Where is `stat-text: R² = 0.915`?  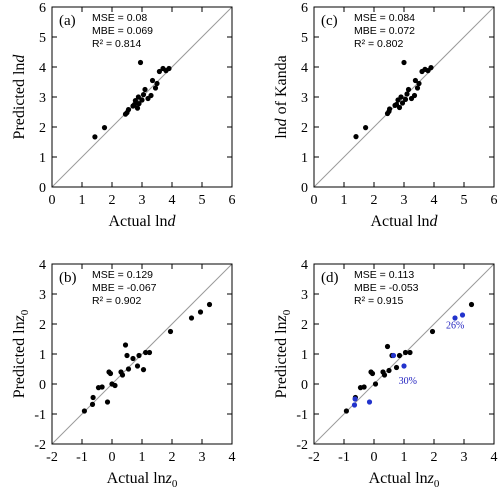
stat-text: R² = 0.915 is located at coordinates (378, 301).